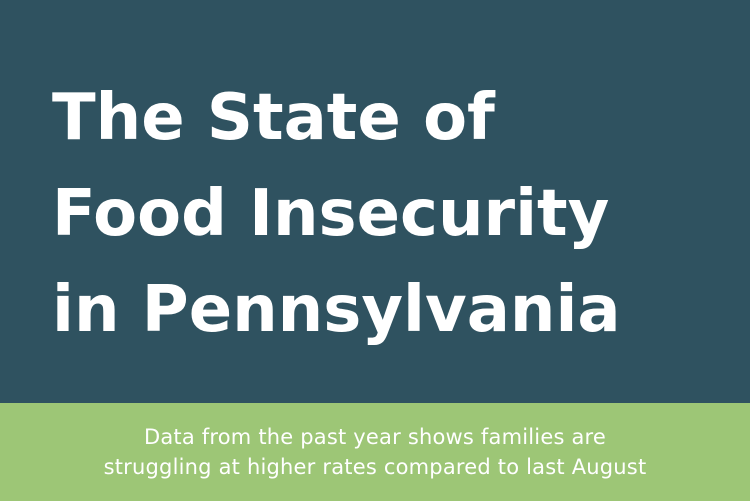 The image size is (750, 501). Describe the element at coordinates (273, 118) in the screenshot. I see `title-line-1: The State of` at that location.